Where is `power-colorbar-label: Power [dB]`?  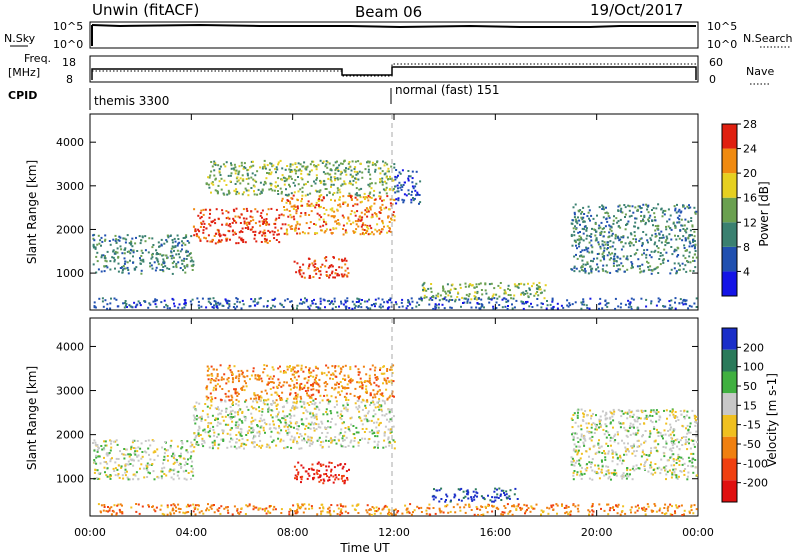 power-colorbar-label: Power [dB] is located at coordinates (764, 213).